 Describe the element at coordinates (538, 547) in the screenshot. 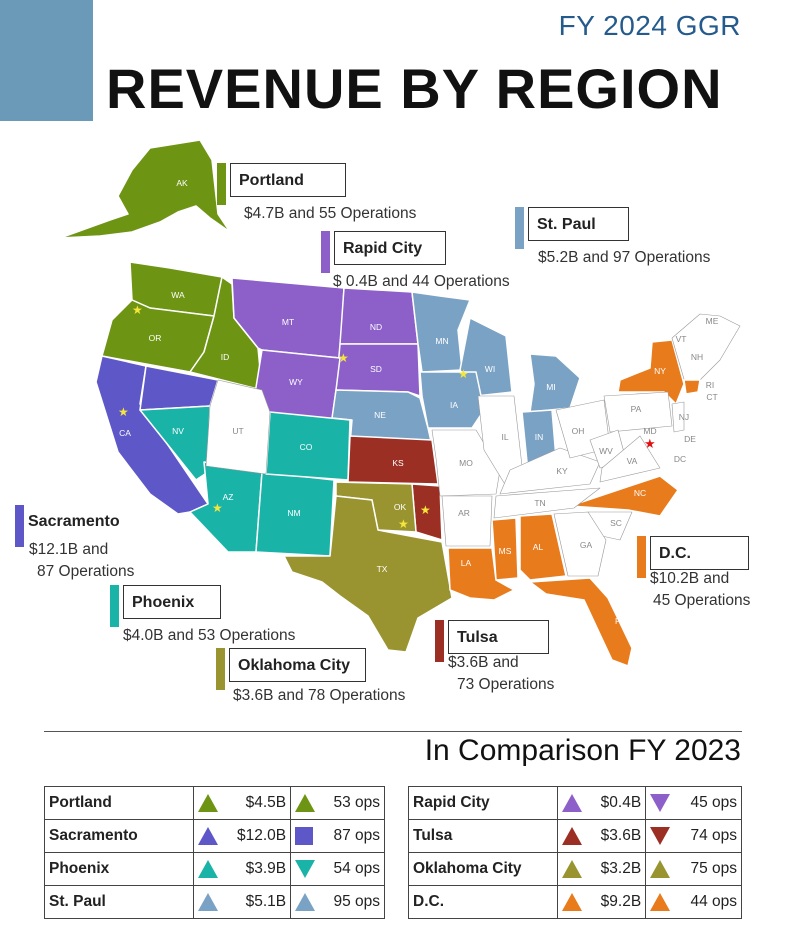

I see `state-label-al: AL` at that location.